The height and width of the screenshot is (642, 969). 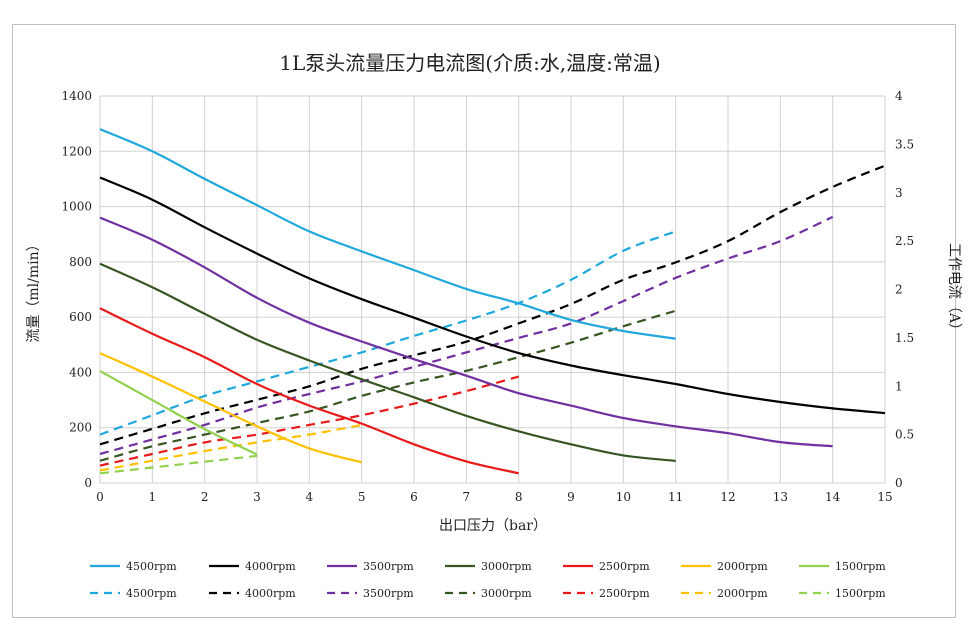 I want to click on x-tick-label: 7, so click(x=467, y=497).